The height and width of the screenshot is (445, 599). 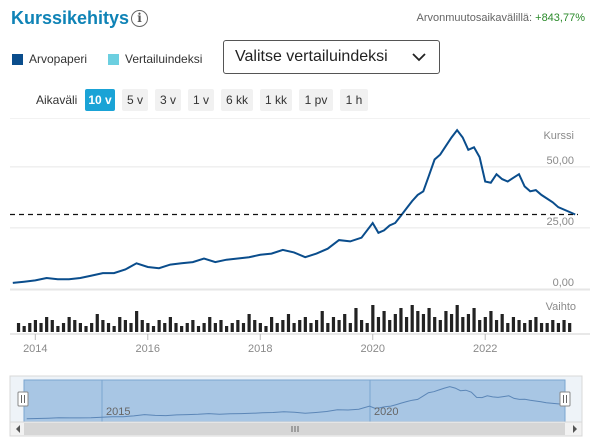 What do you see at coordinates (139, 18) in the screenshot?
I see `info-icon: i` at bounding box center [139, 18].